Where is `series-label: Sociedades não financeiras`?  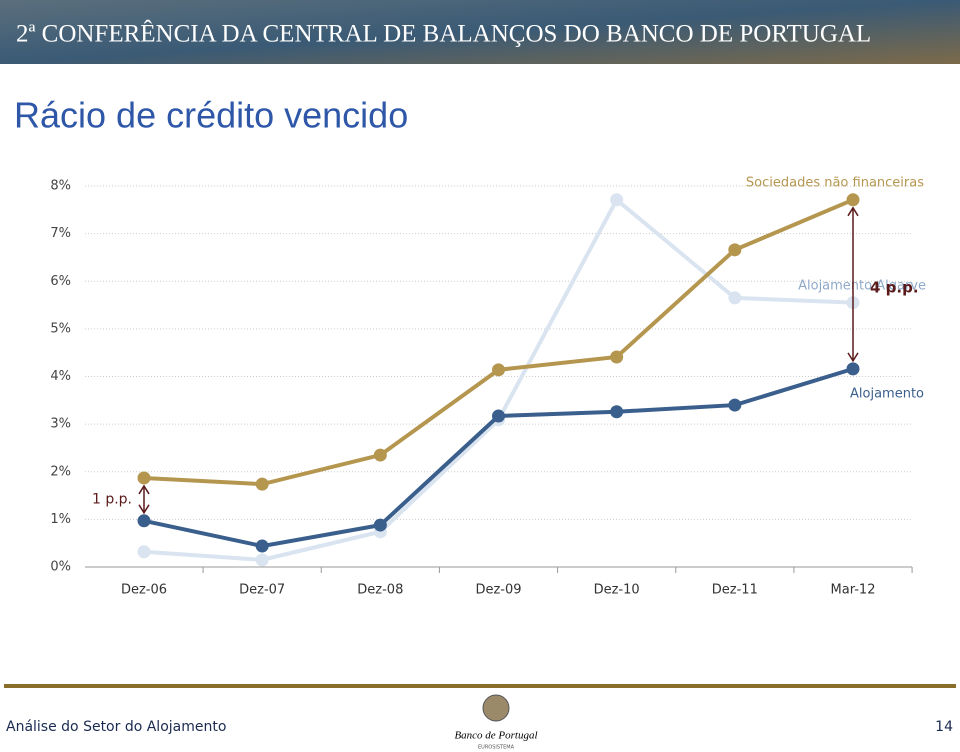 series-label: Sociedades não financeiras is located at coordinates (835, 183).